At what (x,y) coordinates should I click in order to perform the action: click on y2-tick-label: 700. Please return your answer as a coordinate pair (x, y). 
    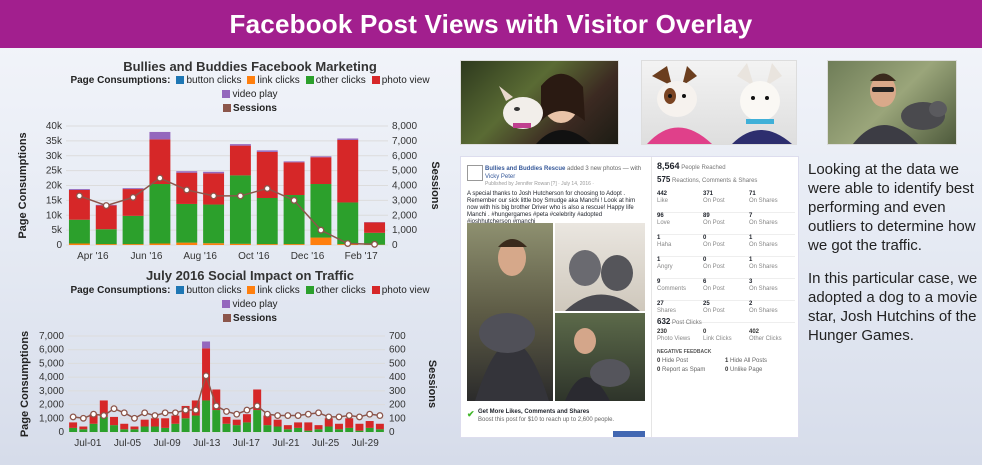
    Looking at the image, I should click on (397, 336).